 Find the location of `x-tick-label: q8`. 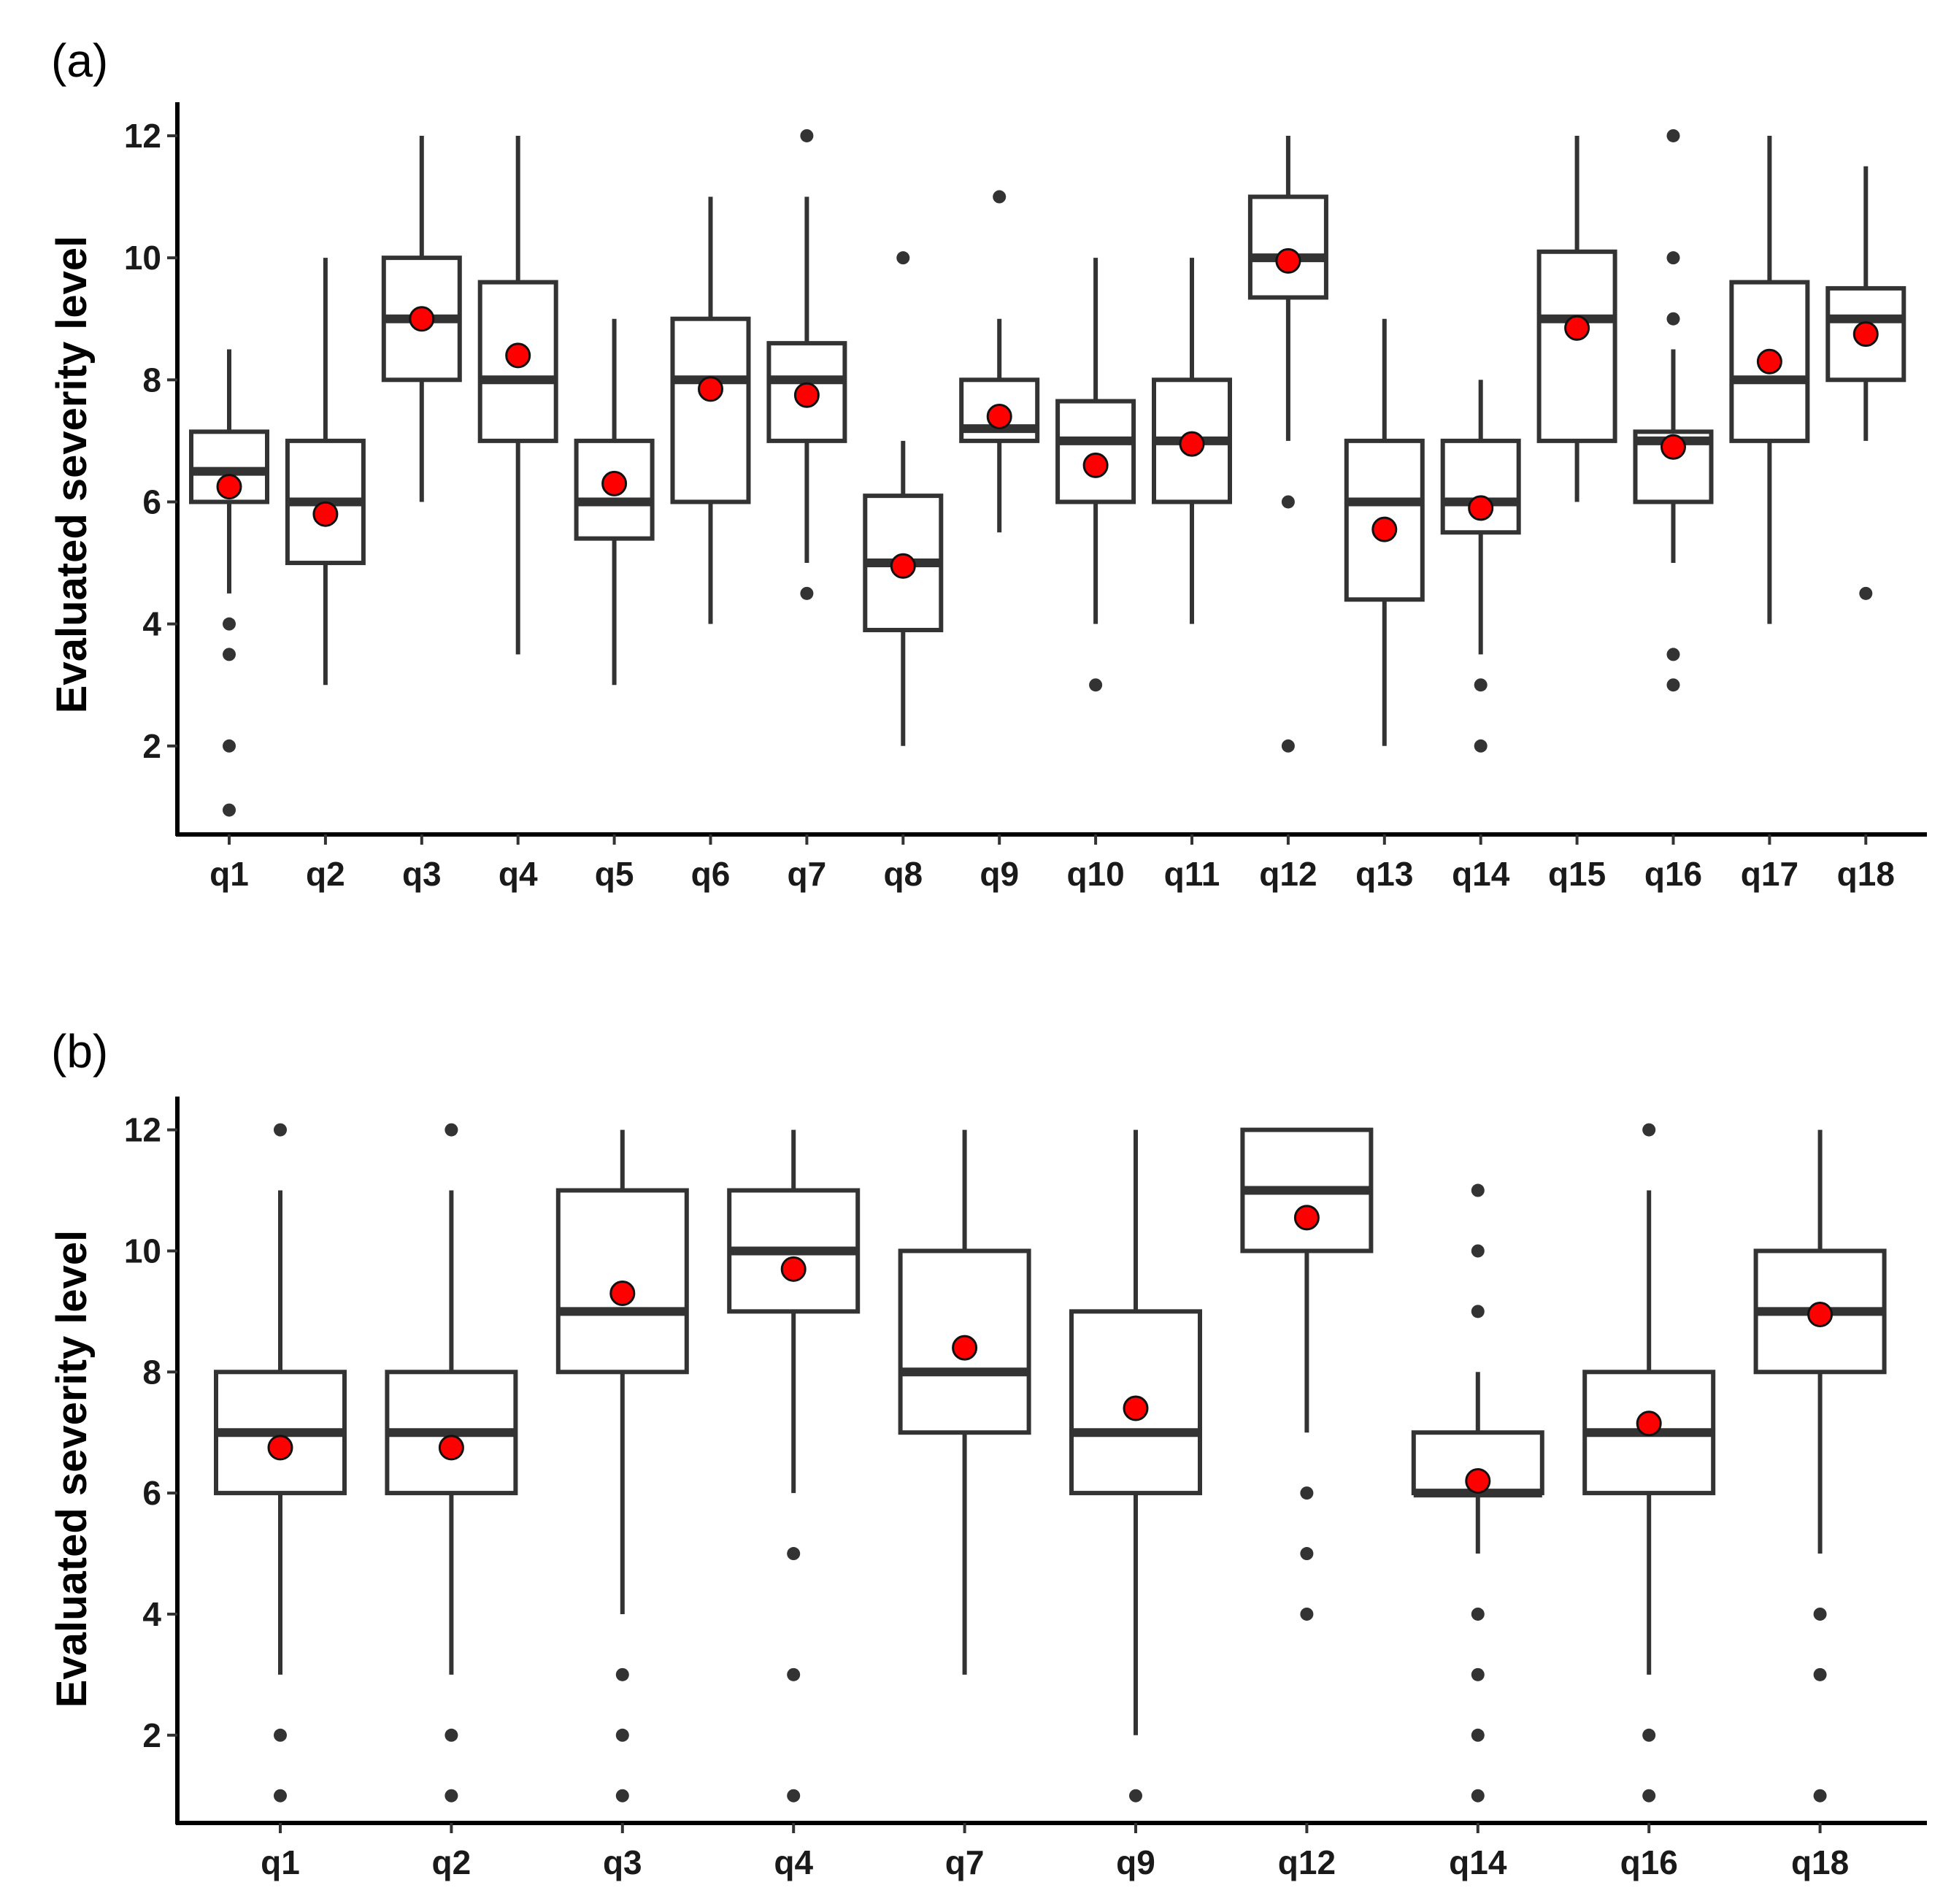

x-tick-label: q8 is located at coordinates (903, 874).